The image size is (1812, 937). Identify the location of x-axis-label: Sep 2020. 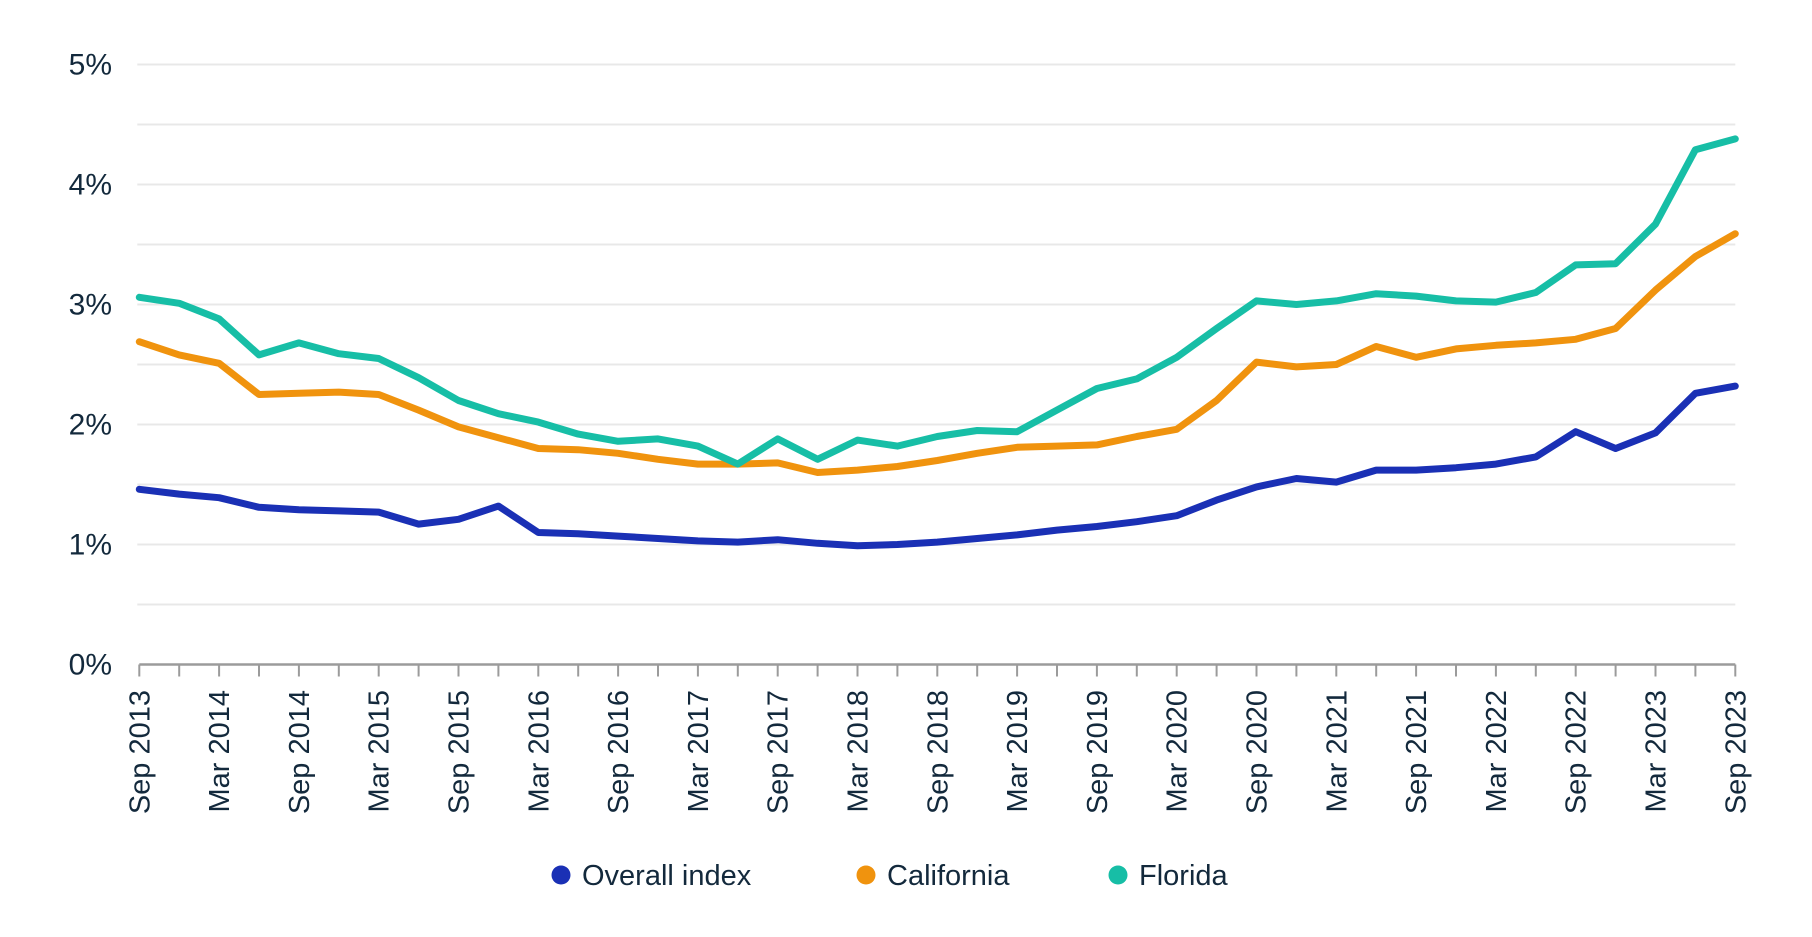
(1258, 752).